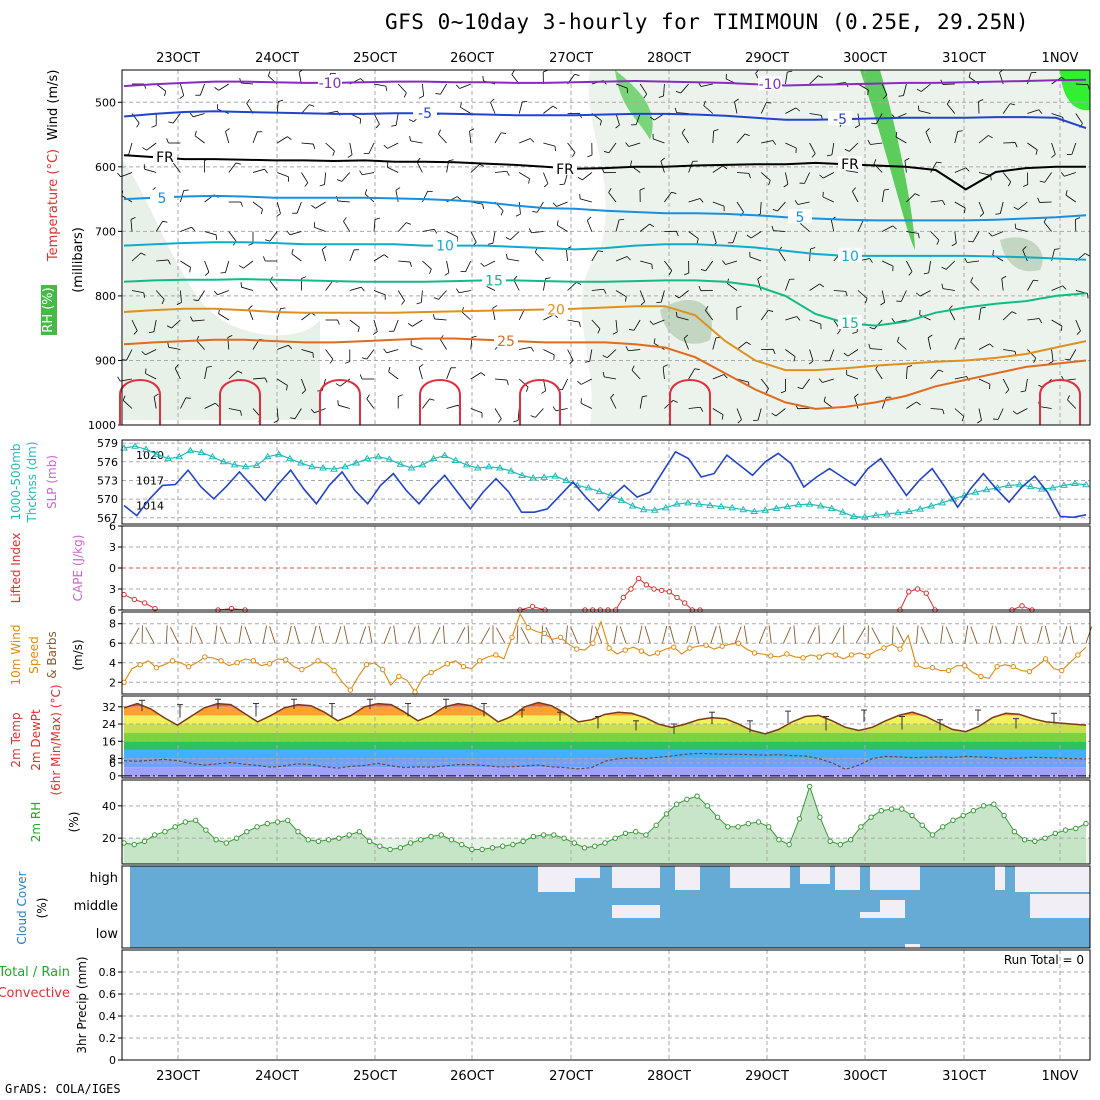 This screenshot has height=1100, width=1100. Describe the element at coordinates (850, 257) in the screenshot. I see `isotherm-label: 10` at that location.